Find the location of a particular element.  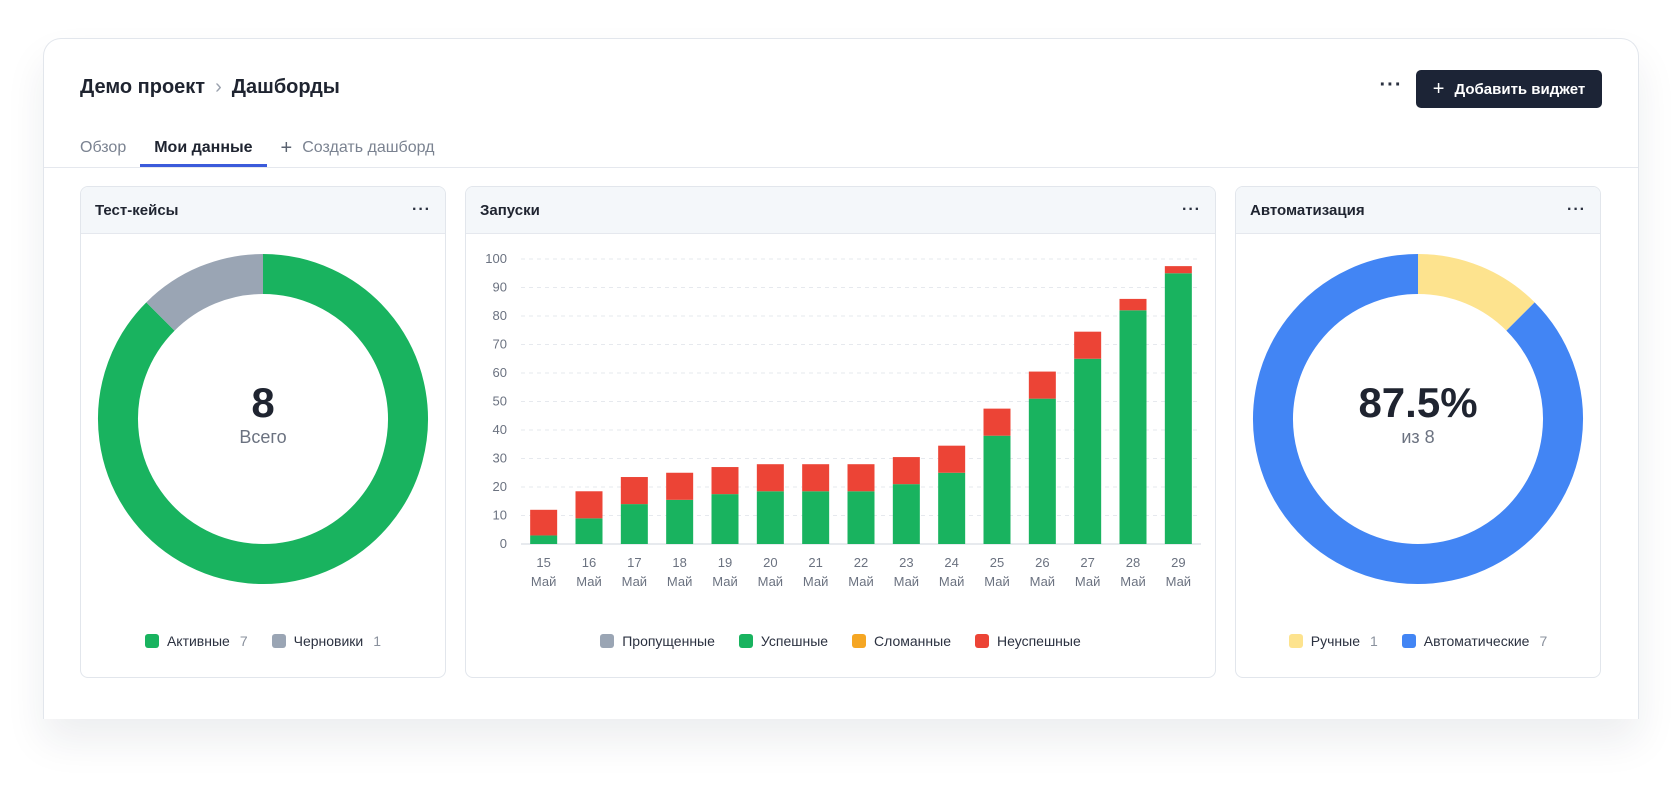

y-tick-label: 70 is located at coordinates (500, 344).